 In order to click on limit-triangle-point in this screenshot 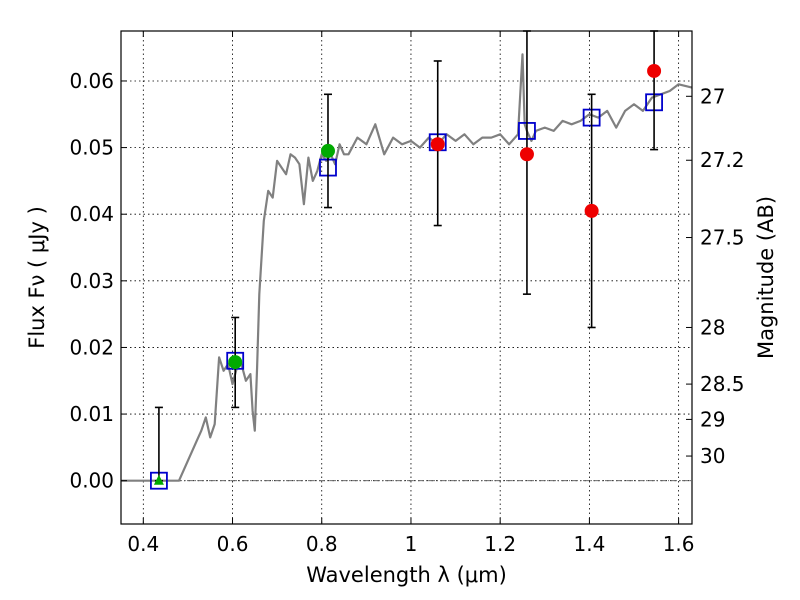, I will do `click(158, 479)`.